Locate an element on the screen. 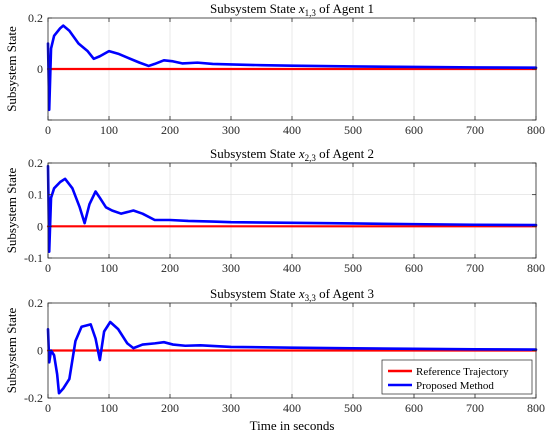  chart-title: Subsystem State x1,3 of Agent 1 is located at coordinates (292, 9).